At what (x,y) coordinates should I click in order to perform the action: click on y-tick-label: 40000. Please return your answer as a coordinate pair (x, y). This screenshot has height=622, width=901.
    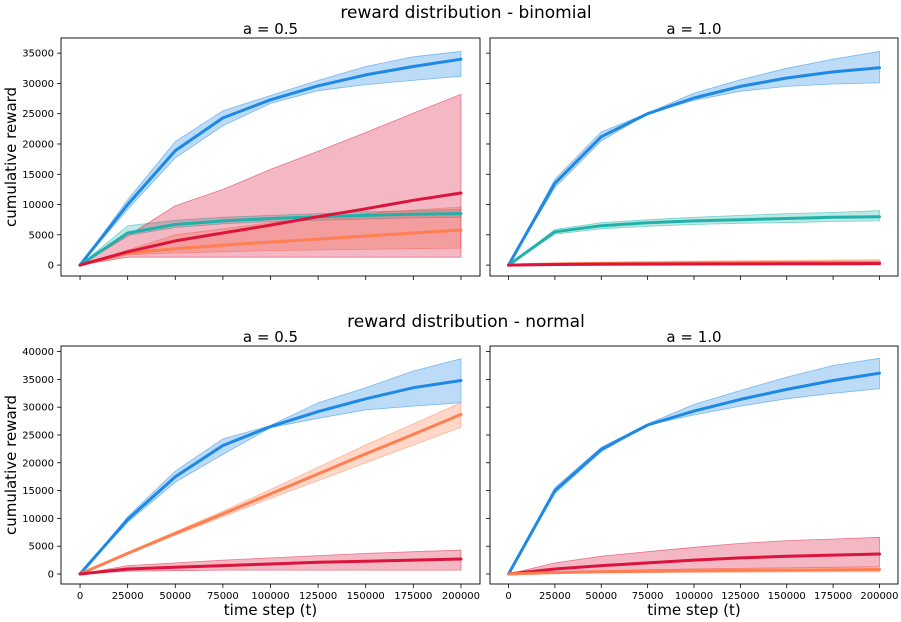
    Looking at the image, I should click on (38, 352).